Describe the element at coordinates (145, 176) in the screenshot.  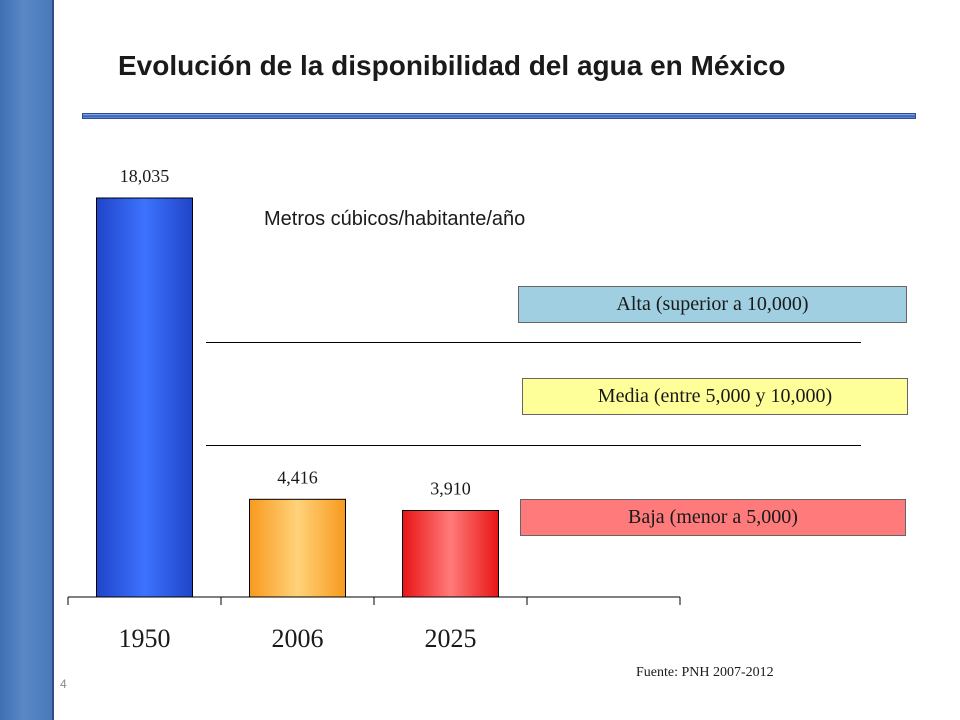
I see `bar-value-label: 18,035` at that location.